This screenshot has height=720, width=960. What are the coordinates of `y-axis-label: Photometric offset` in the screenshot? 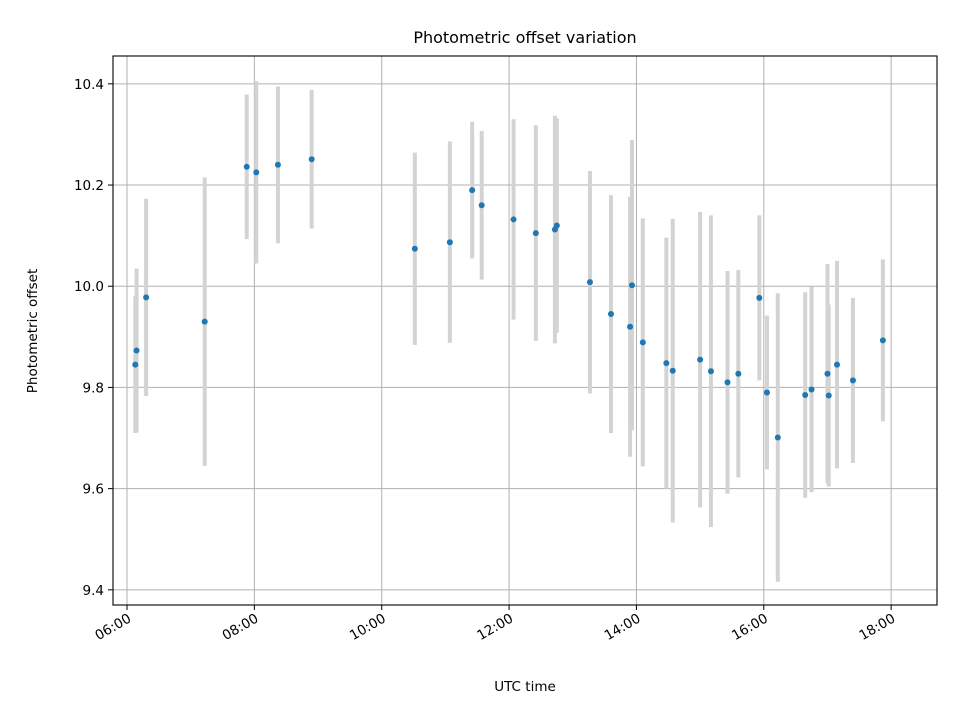 It's located at (33, 331).